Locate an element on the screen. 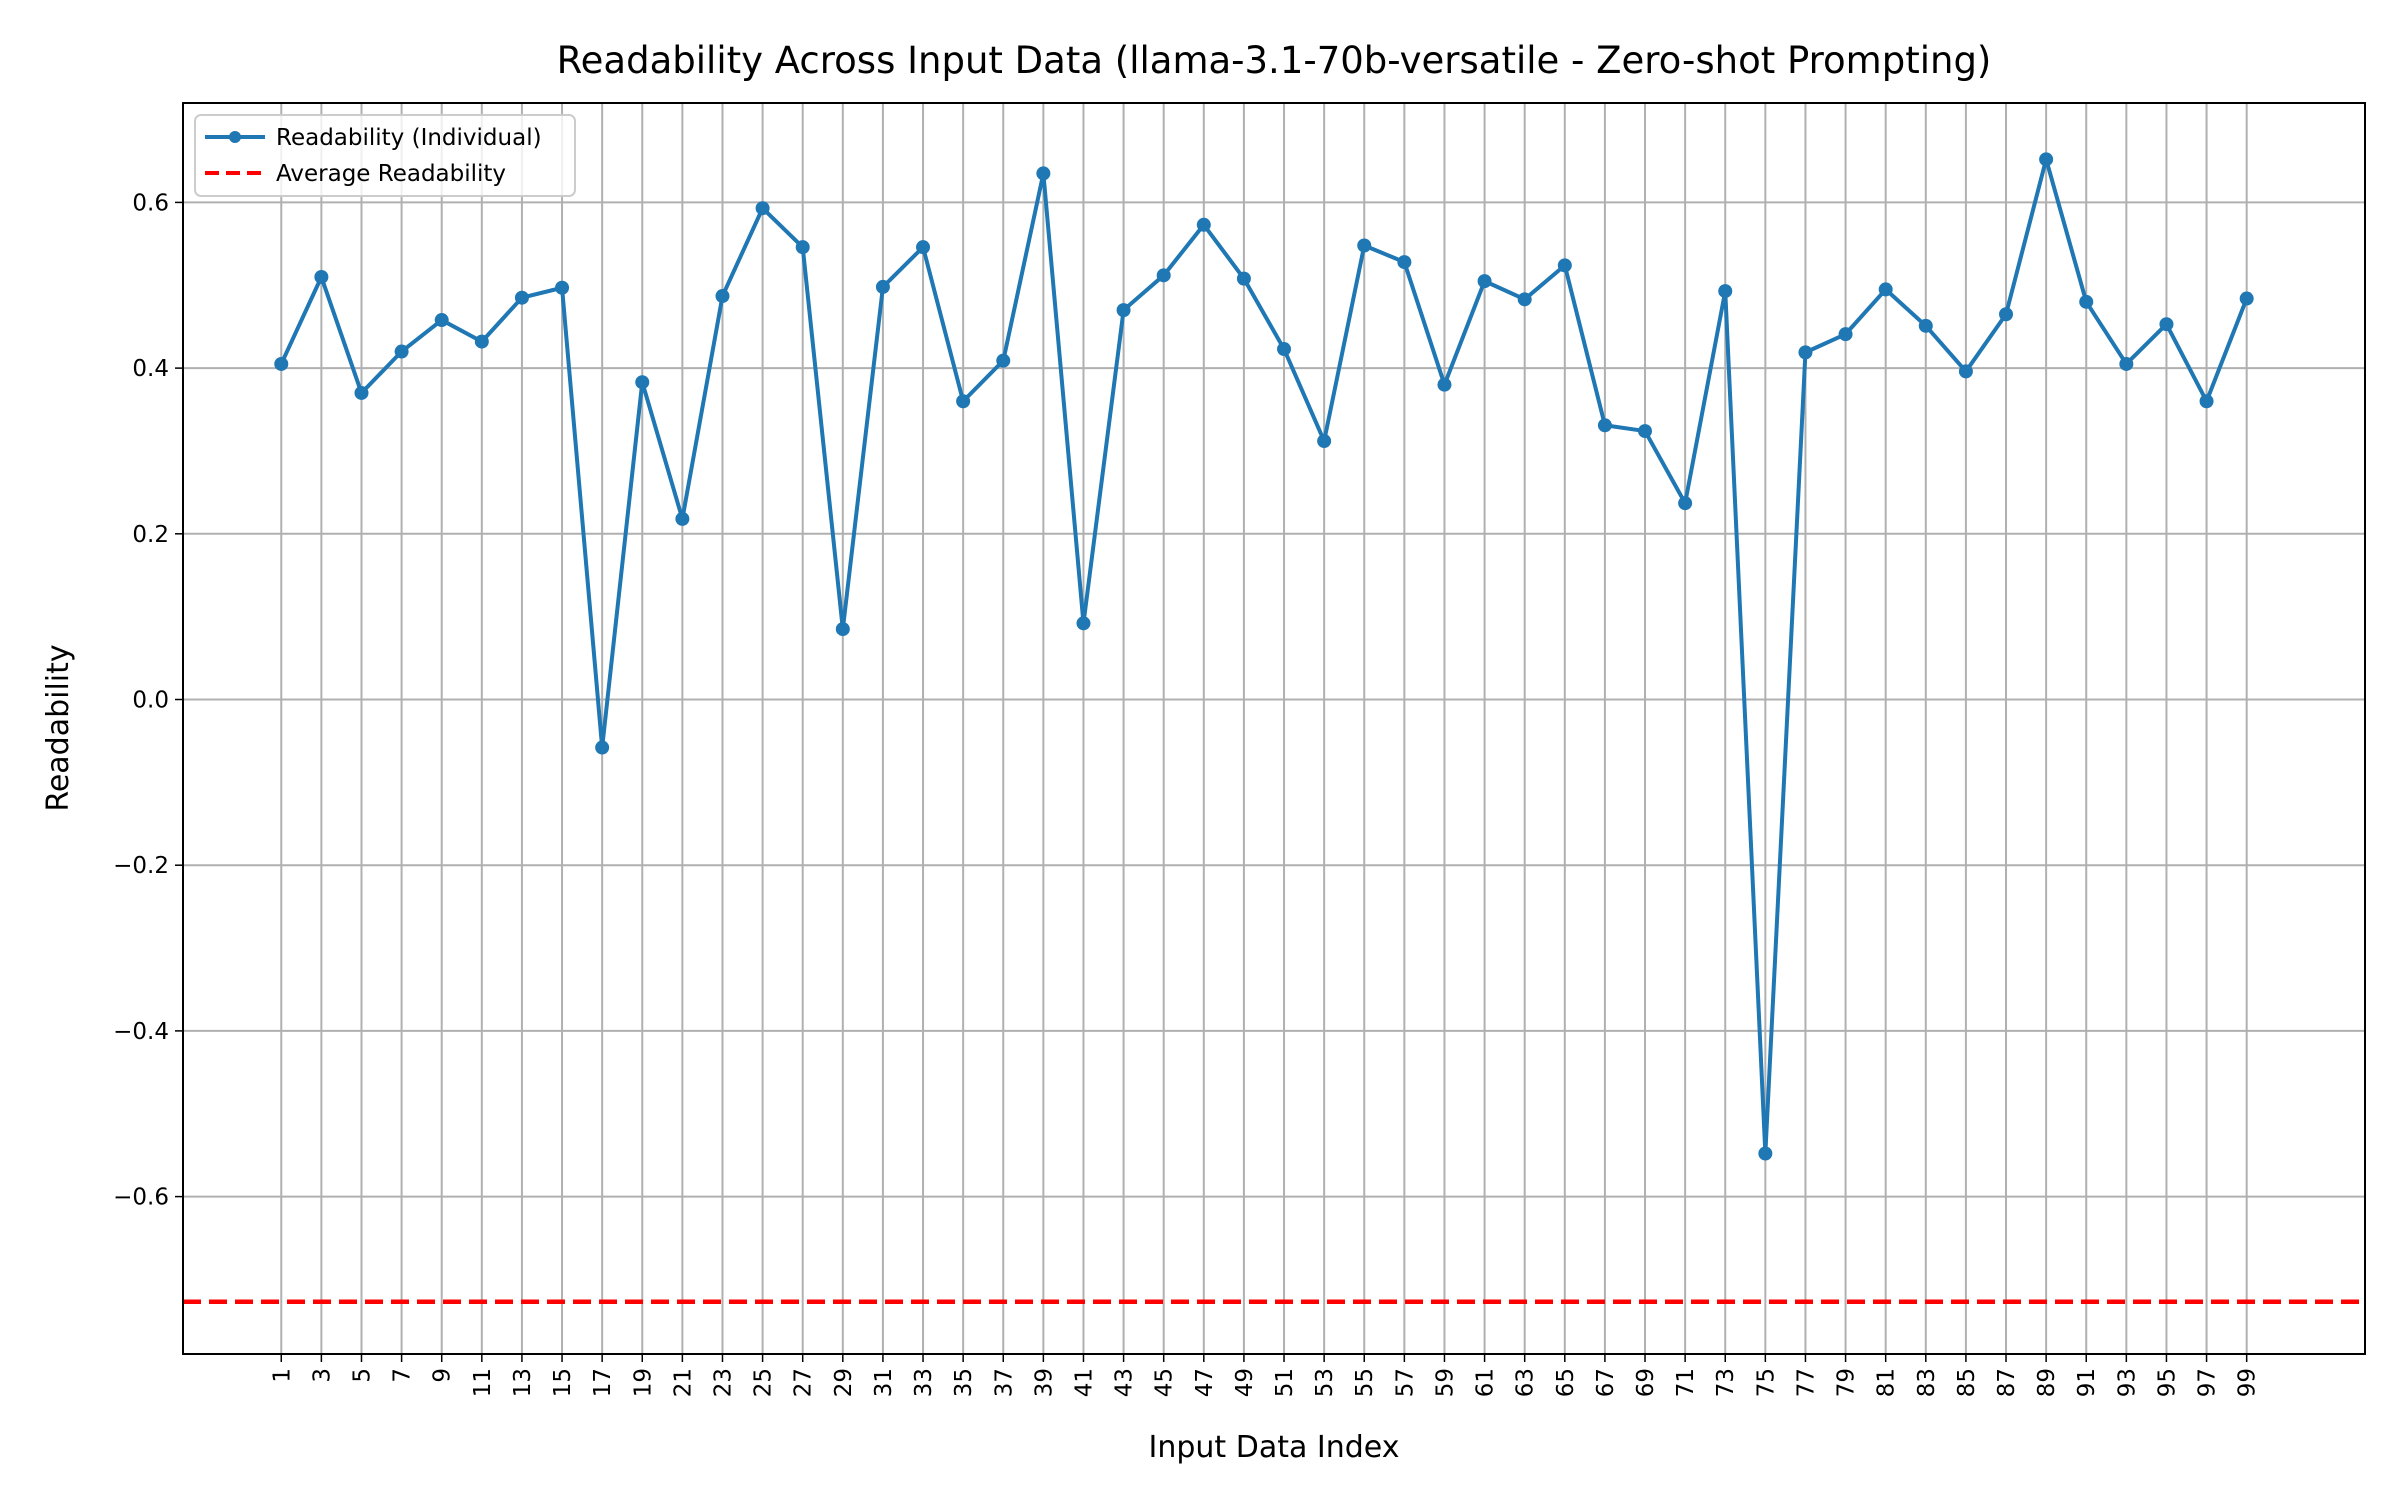 This screenshot has width=2400, height=1500. legend-box is located at coordinates (385, 155).